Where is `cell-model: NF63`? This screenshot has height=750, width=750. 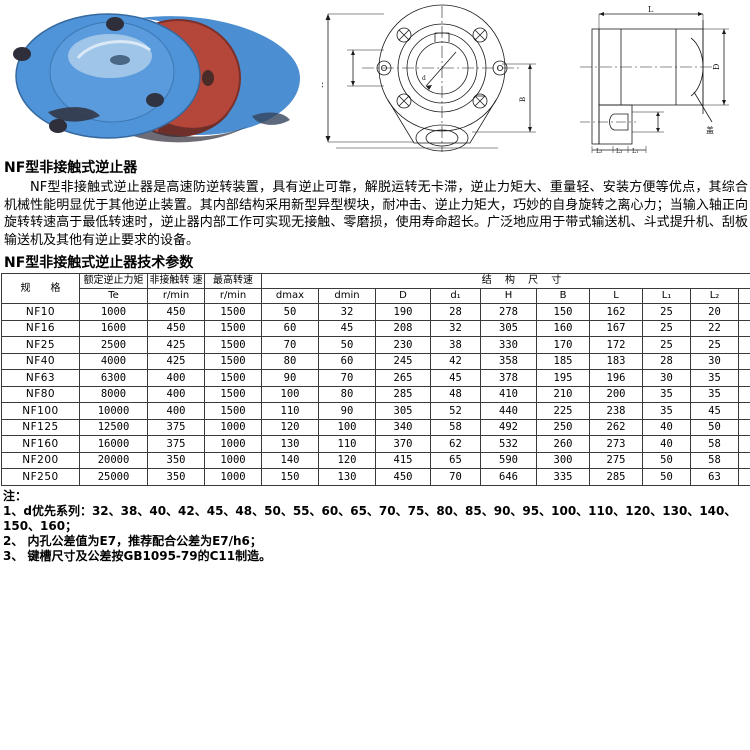 cell-model: NF63 is located at coordinates (40, 378).